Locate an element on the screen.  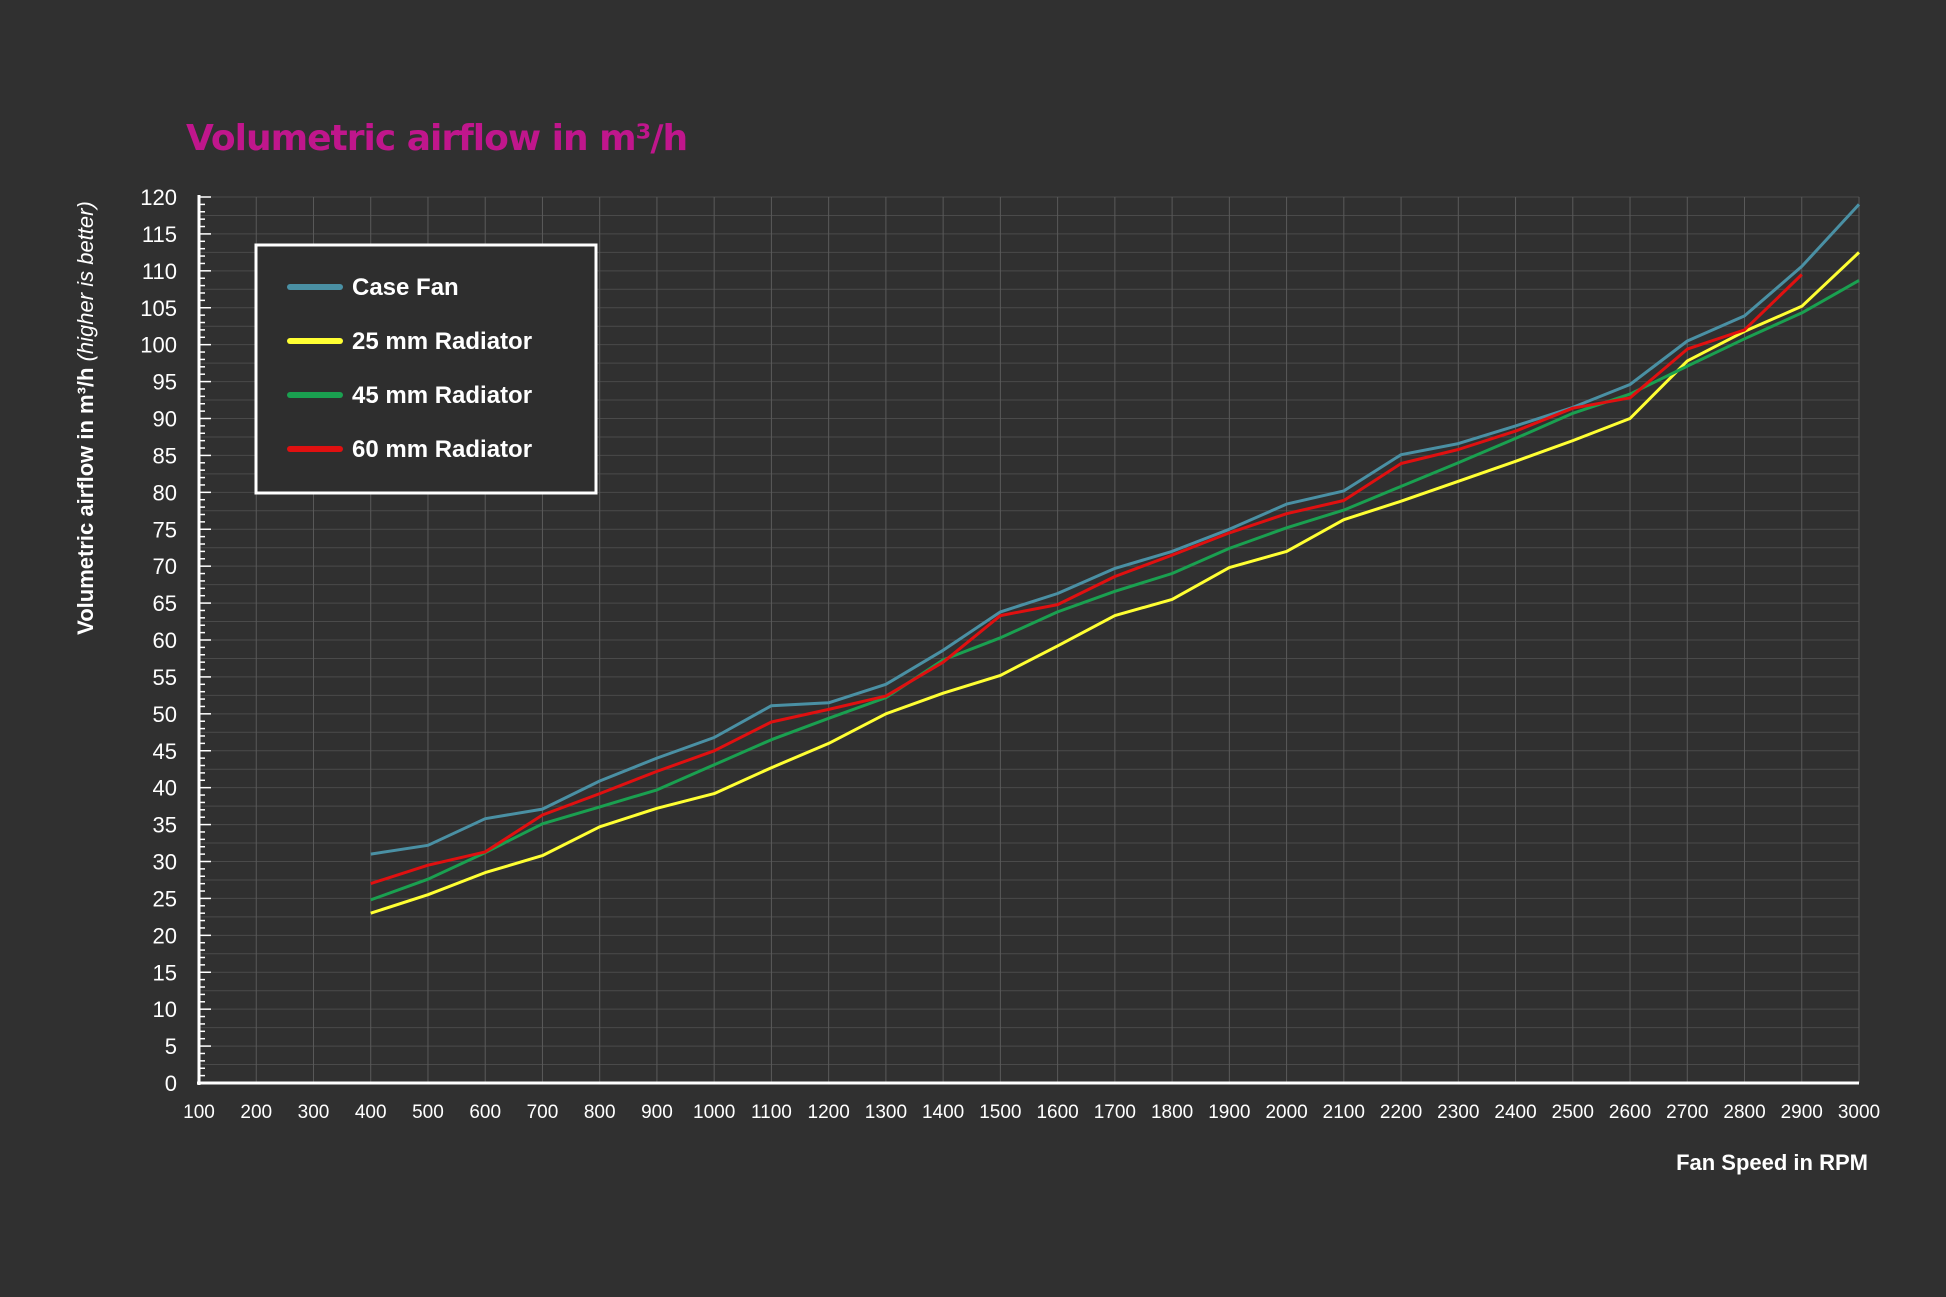
y-tick-label: 95 is located at coordinates (165, 382).